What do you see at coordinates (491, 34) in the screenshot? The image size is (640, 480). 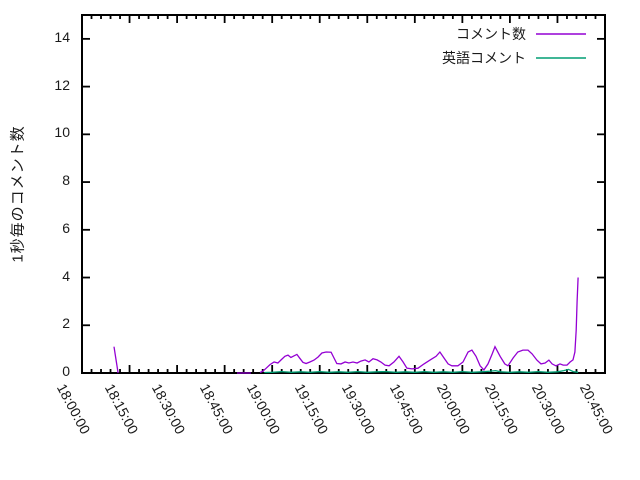 I see `legend-label: コメント数` at bounding box center [491, 34].